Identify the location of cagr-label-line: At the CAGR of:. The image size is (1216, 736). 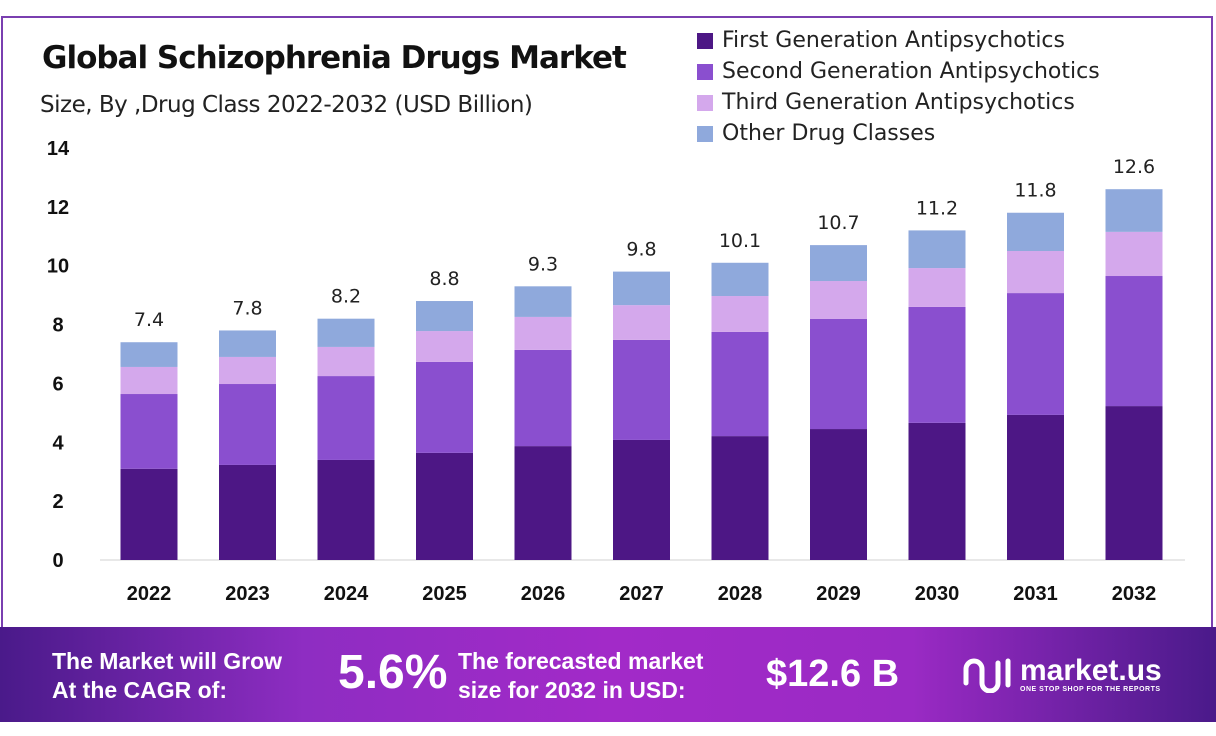
(140, 690).